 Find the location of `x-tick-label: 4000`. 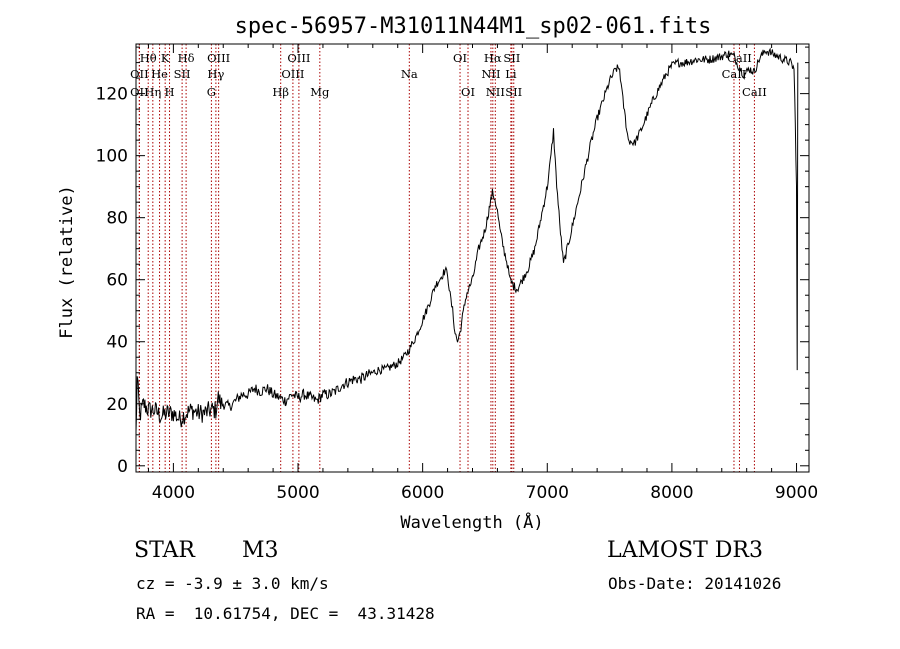

x-tick-label: 4000 is located at coordinates (173, 493).